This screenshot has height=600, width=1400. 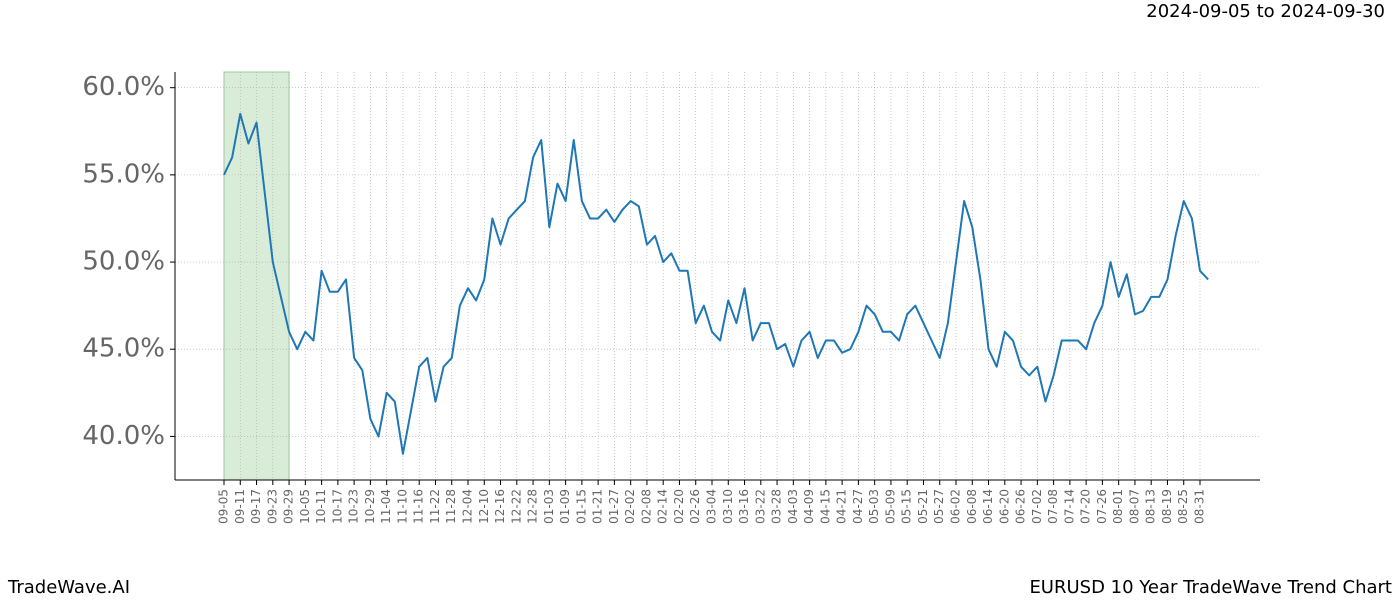 I want to click on x-tick-label: 05-21, so click(x=923, y=506).